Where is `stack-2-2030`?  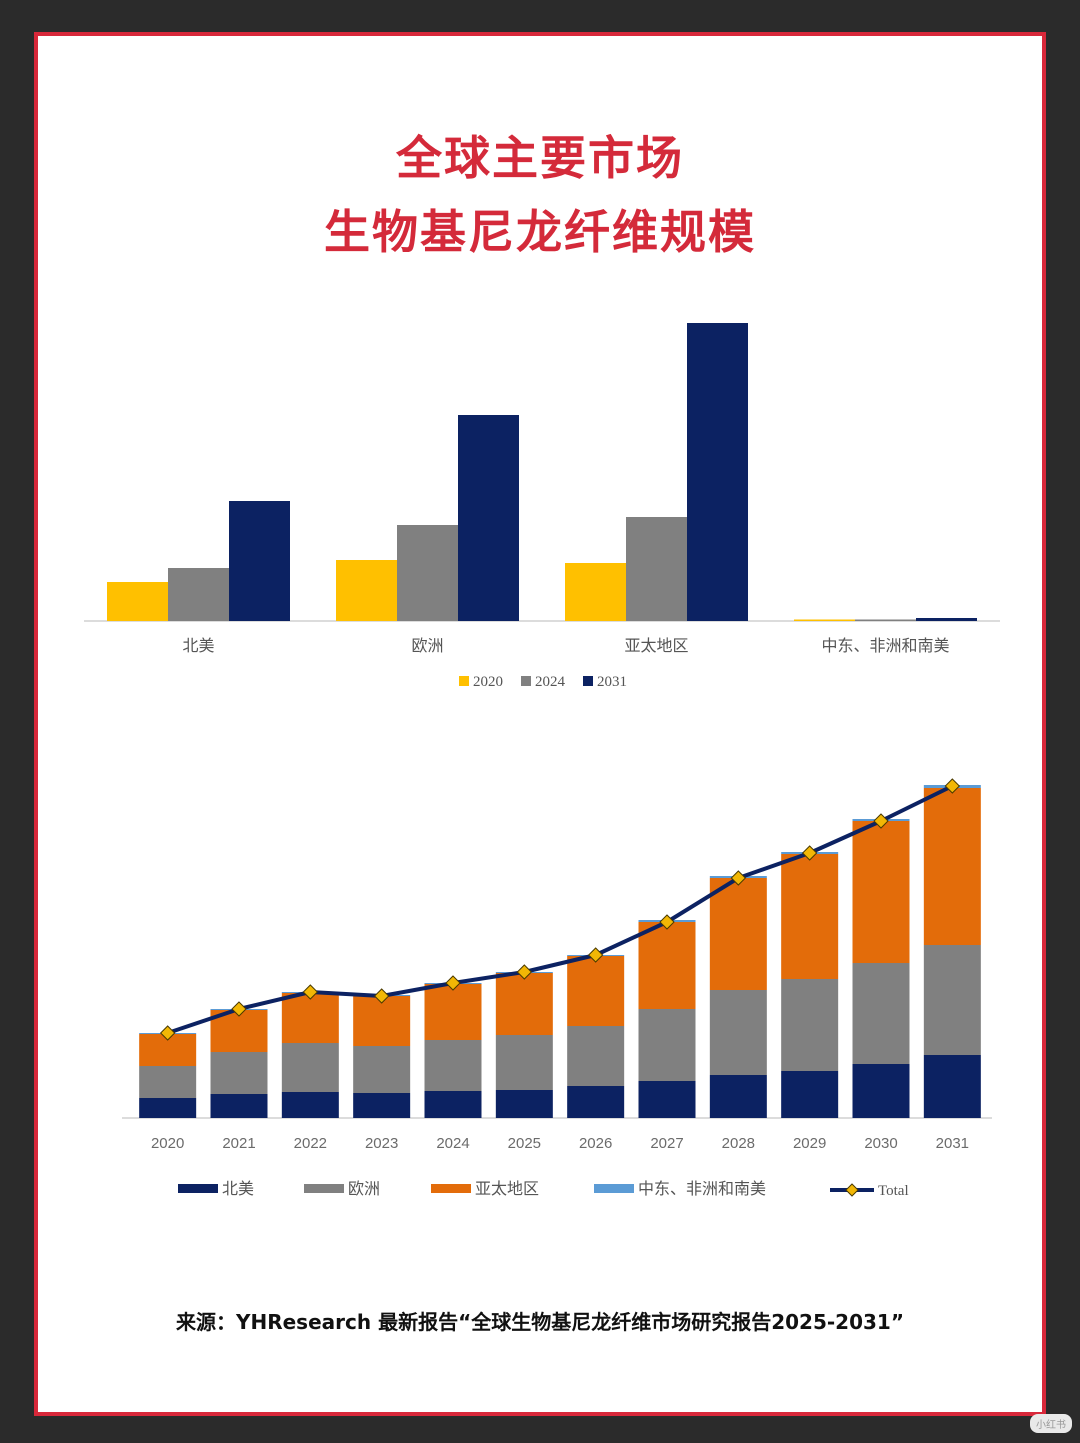 stack-2-2030 is located at coordinates (881, 892).